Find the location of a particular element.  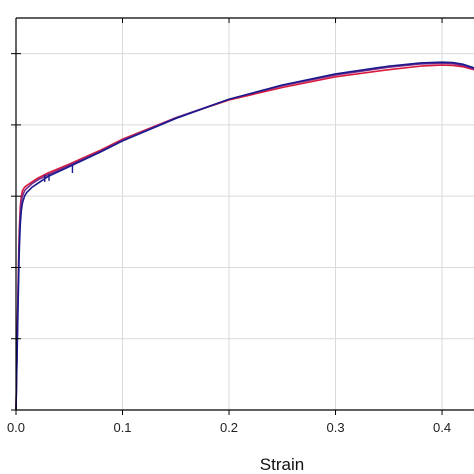

x-tick-label: 0.2 is located at coordinates (229, 427).